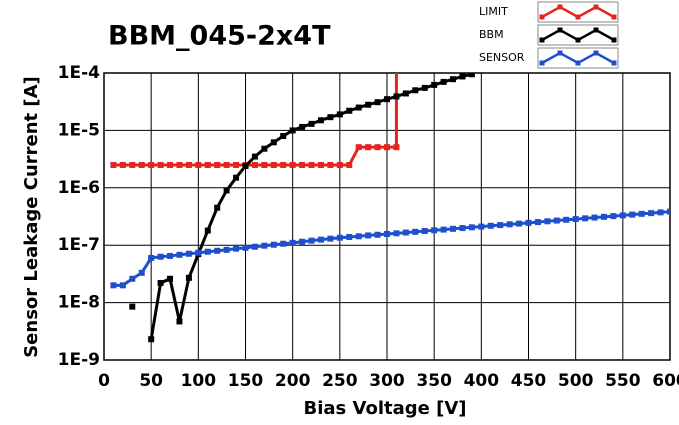 The height and width of the screenshot is (425, 679). I want to click on x-tick-label: 550, so click(623, 381).